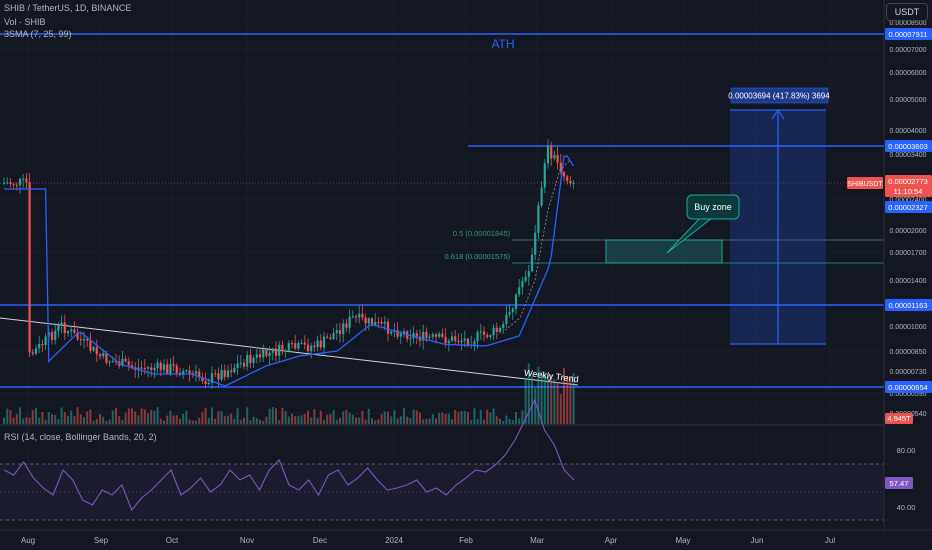 Image resolution: width=932 pixels, height=550 pixels. I want to click on price-tick-label: 0.00005000, so click(908, 100).